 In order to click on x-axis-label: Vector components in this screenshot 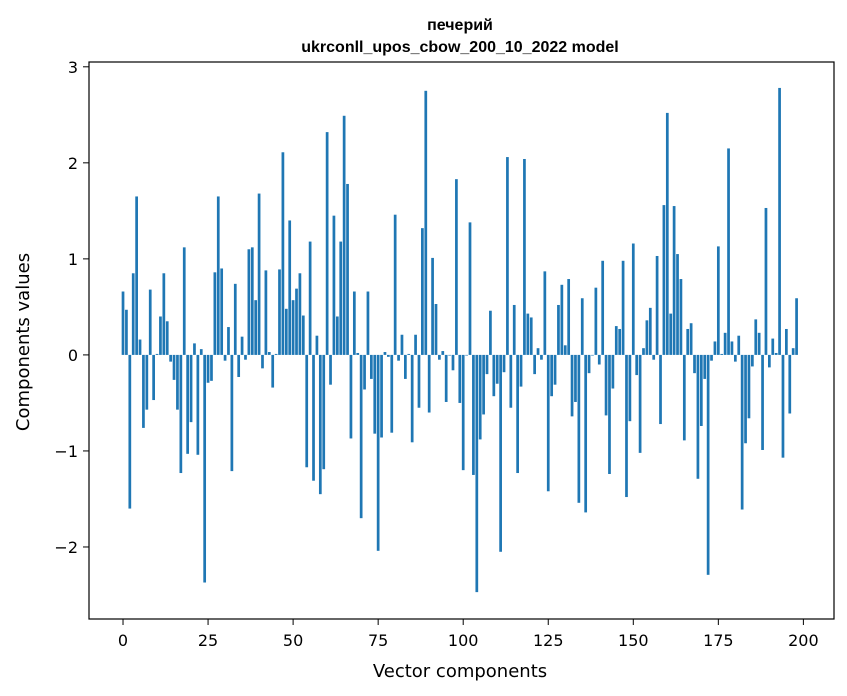, I will do `click(460, 671)`.